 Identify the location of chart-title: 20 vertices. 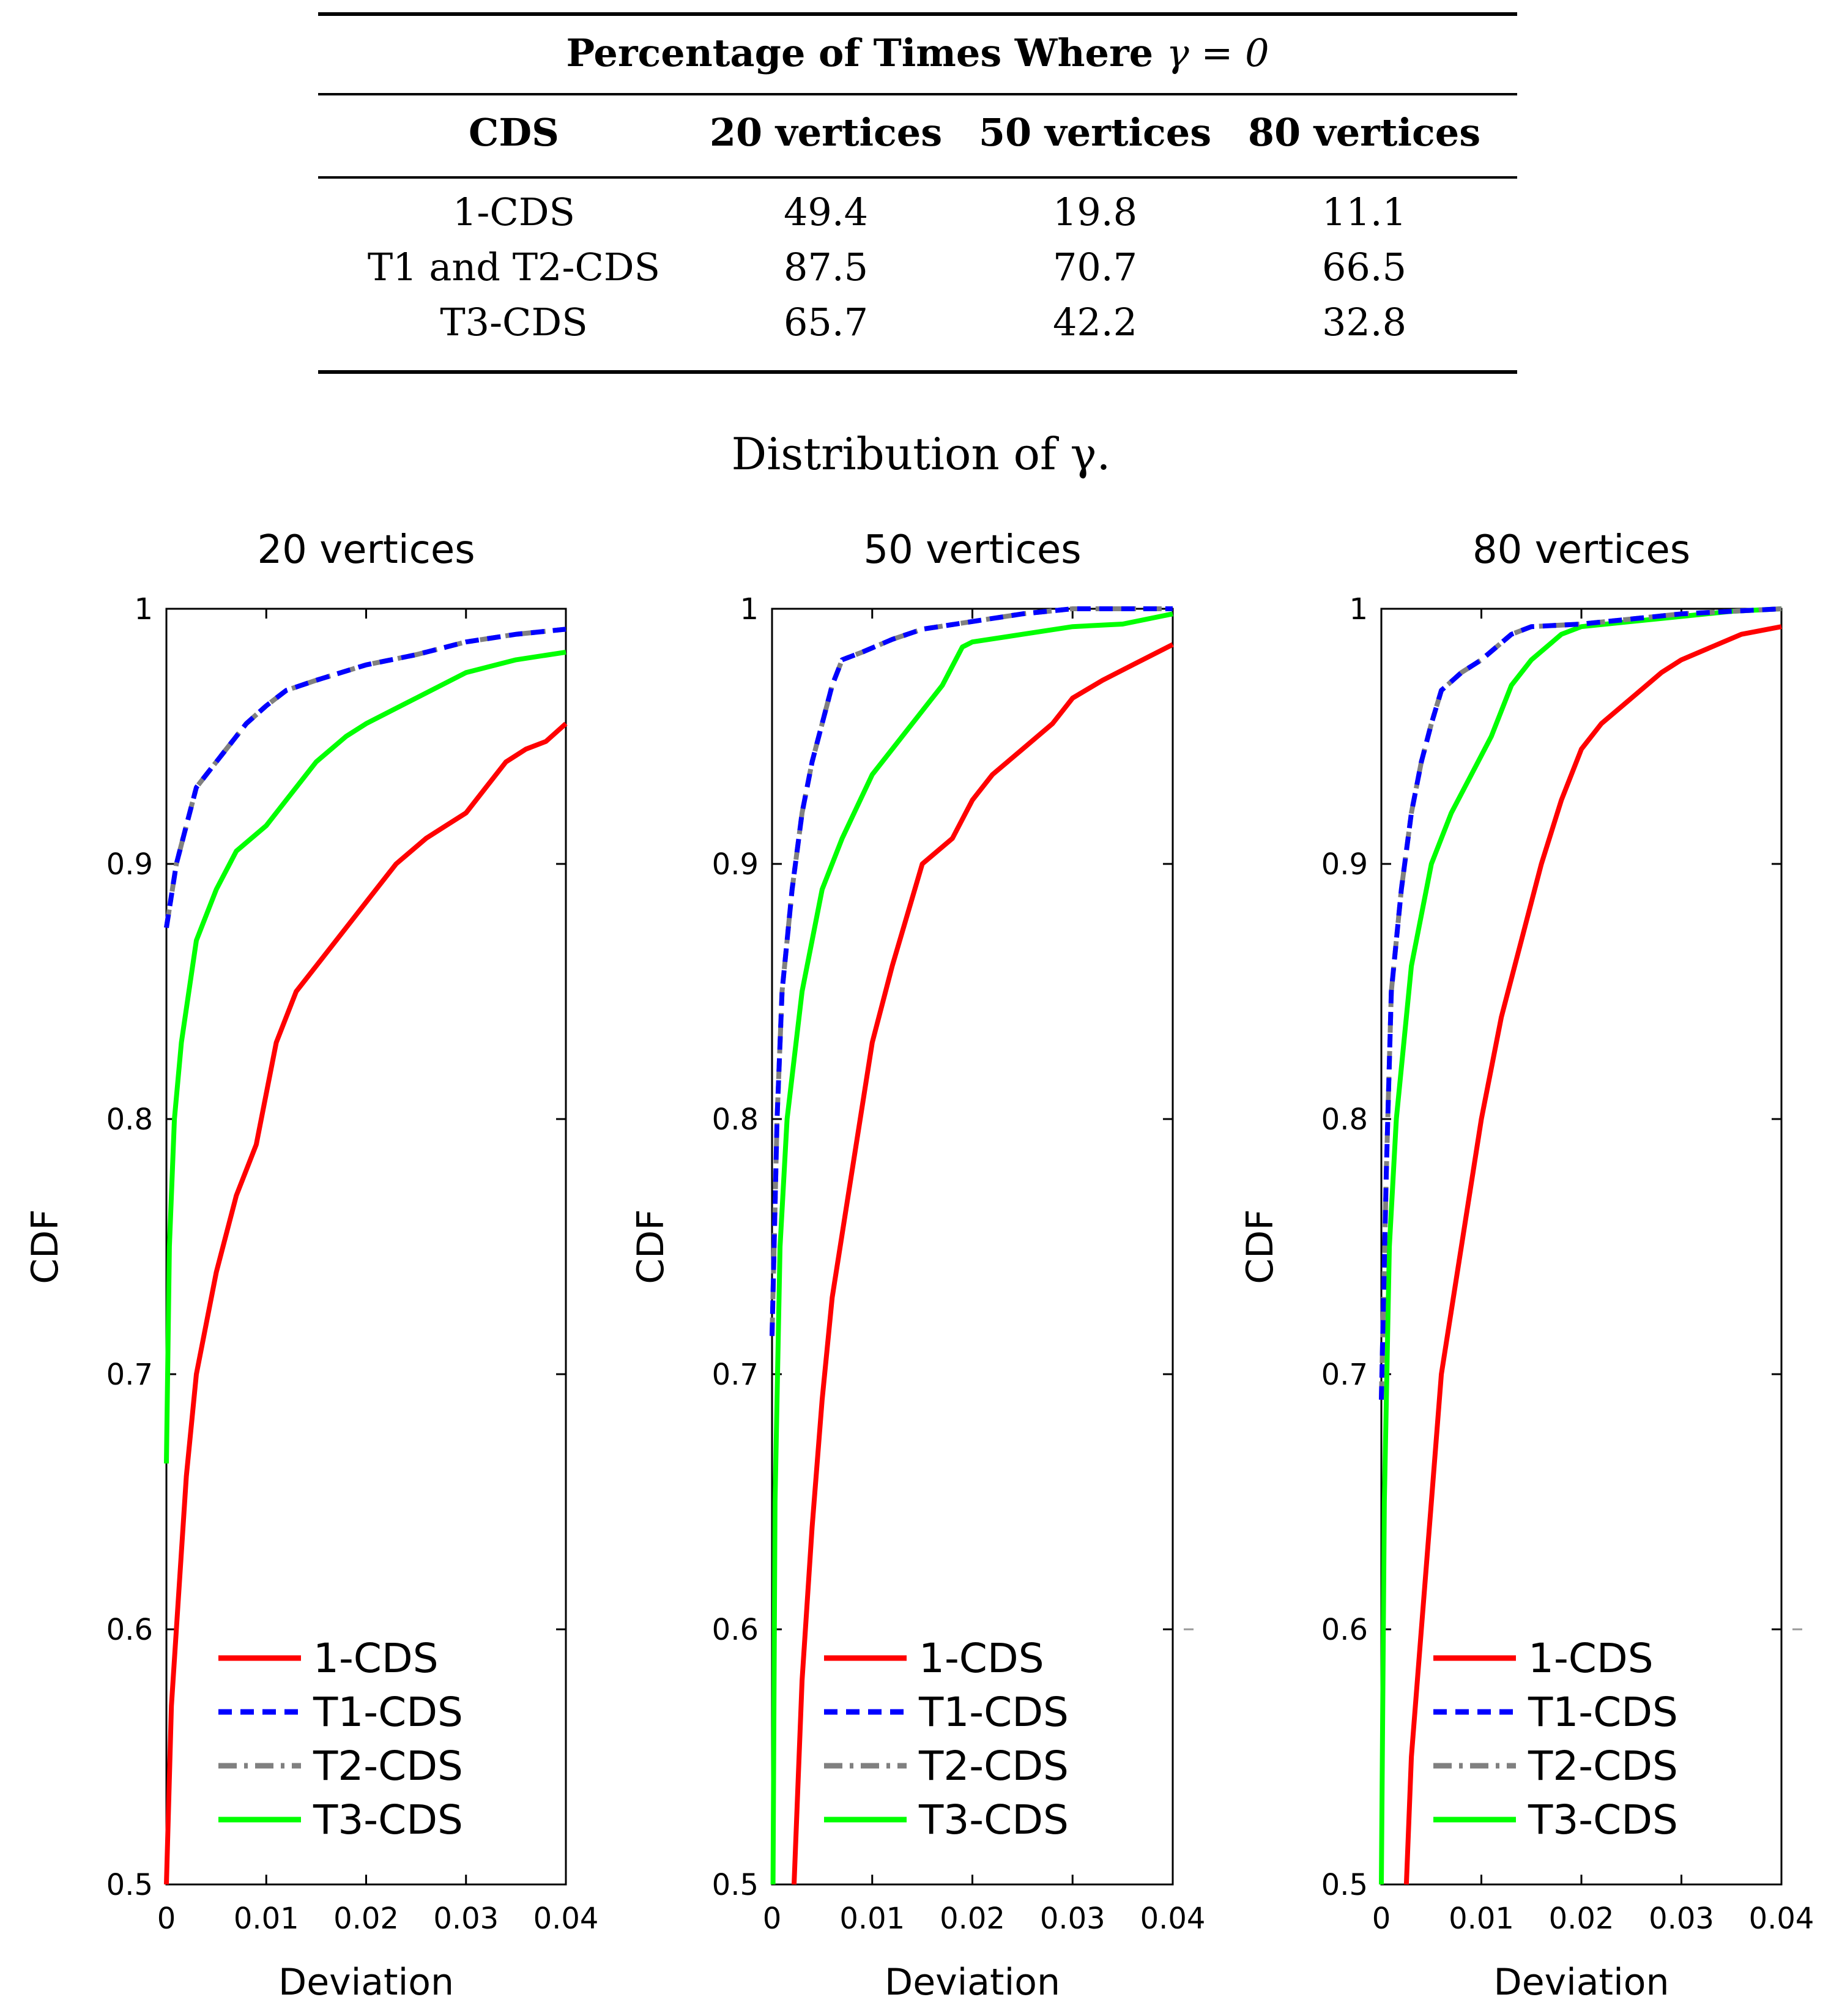
(366, 550).